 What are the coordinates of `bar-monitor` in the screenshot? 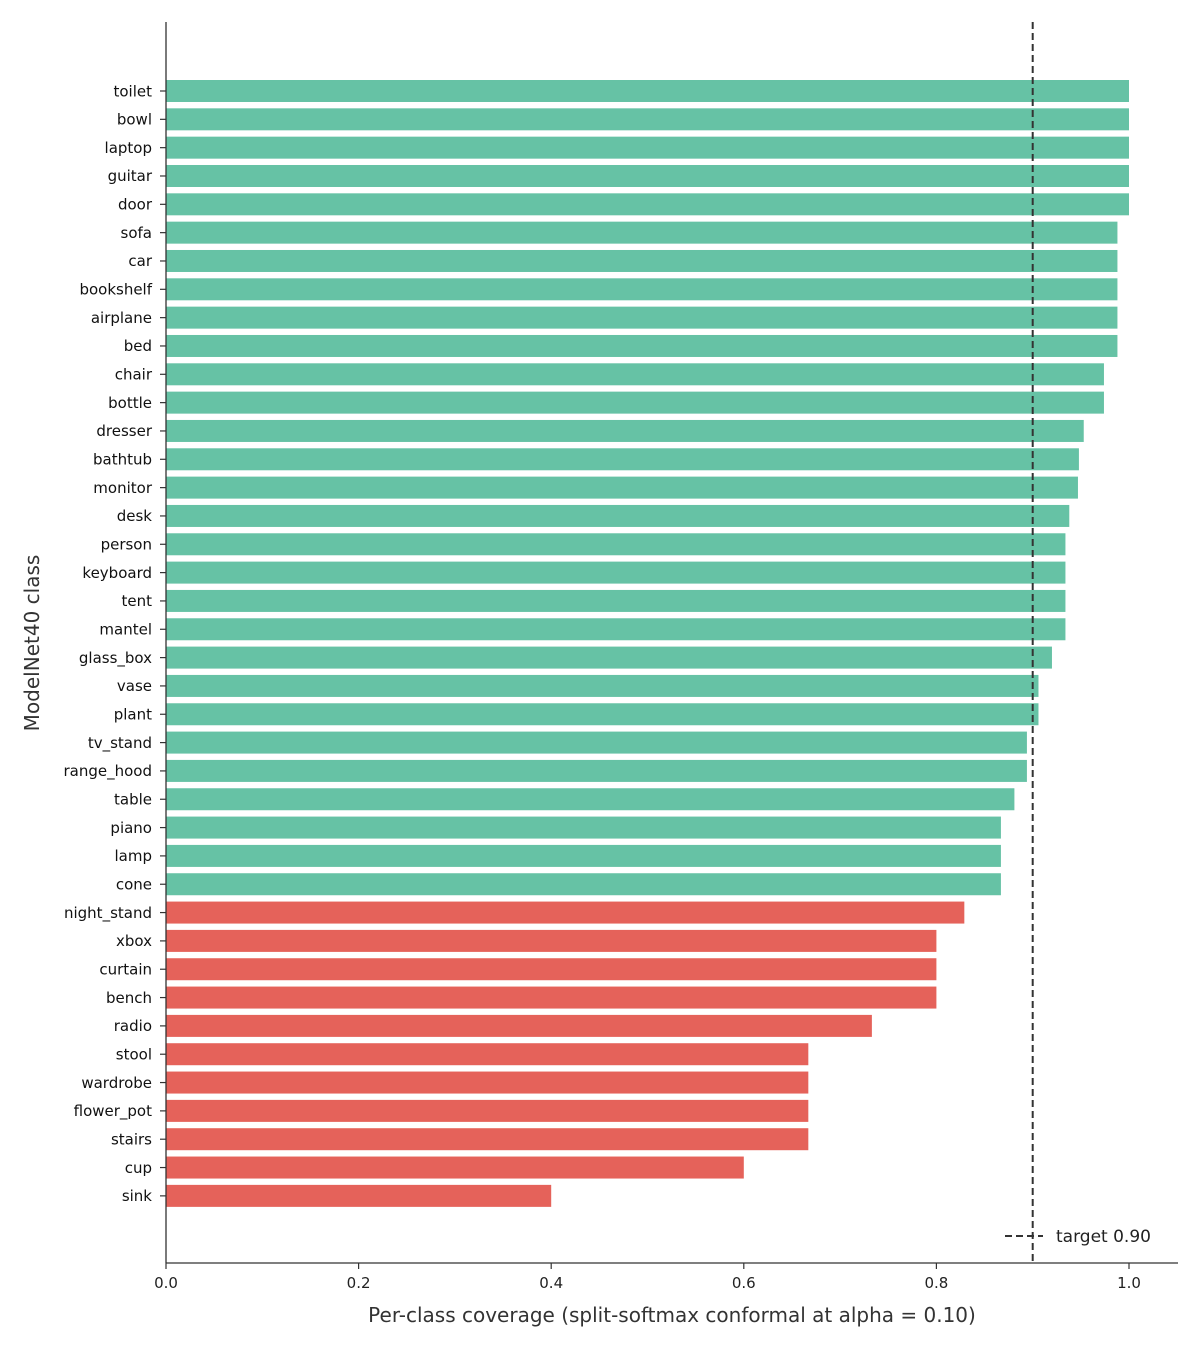 It's located at (622, 487).